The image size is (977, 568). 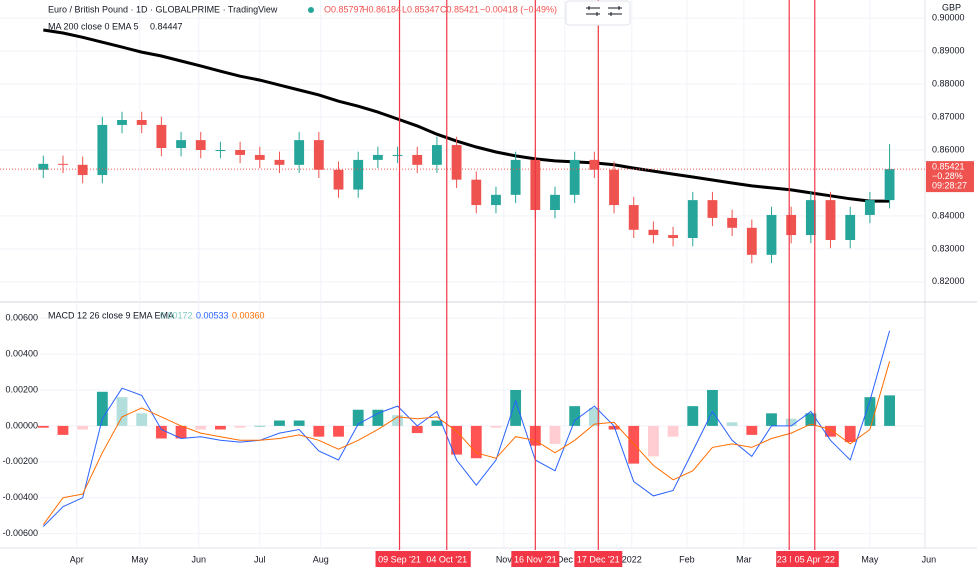 I want to click on last-price-box, so click(x=950, y=177).